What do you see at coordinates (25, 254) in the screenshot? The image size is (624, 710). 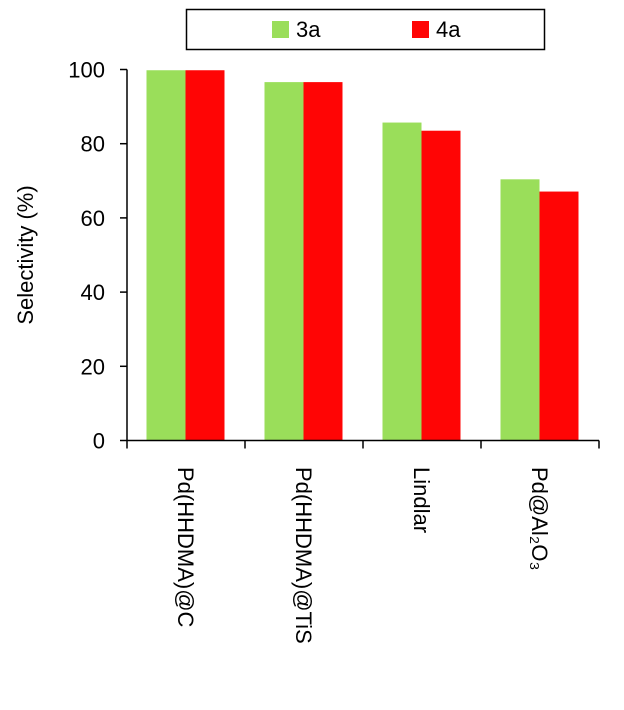 I see `y-axis-label: Selectivity (%)` at bounding box center [25, 254].